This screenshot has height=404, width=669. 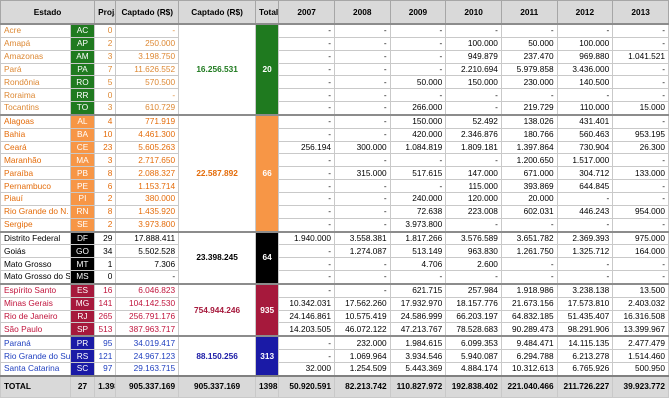 I want to click on year-value: 953.195, so click(x=640, y=134).